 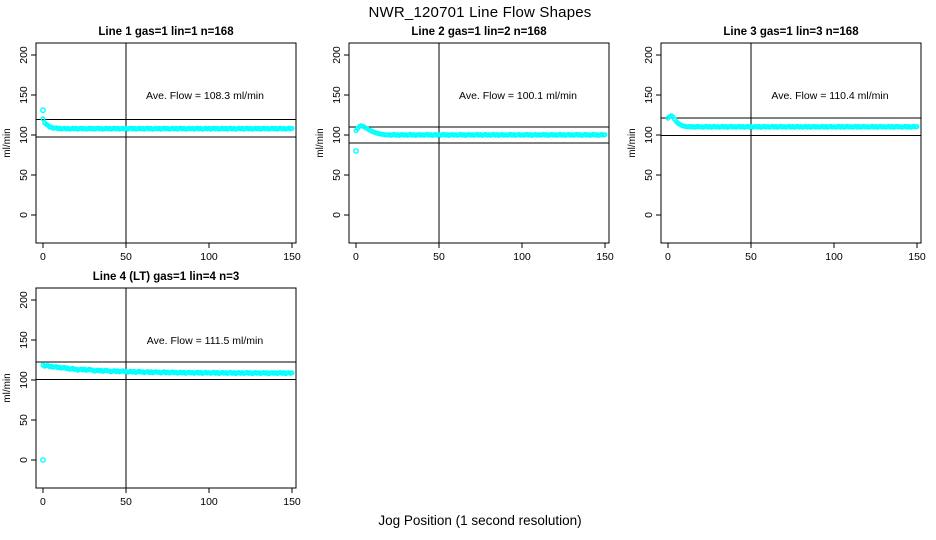 I want to click on ave-flow-annotation: Ave. Flow = 110.4 ml/min, so click(x=829, y=96).